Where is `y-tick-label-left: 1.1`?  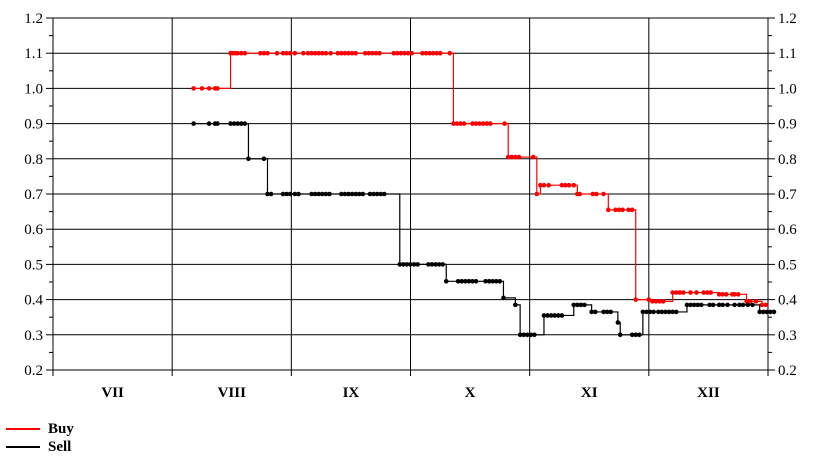
y-tick-label-left: 1.1 is located at coordinates (33, 54).